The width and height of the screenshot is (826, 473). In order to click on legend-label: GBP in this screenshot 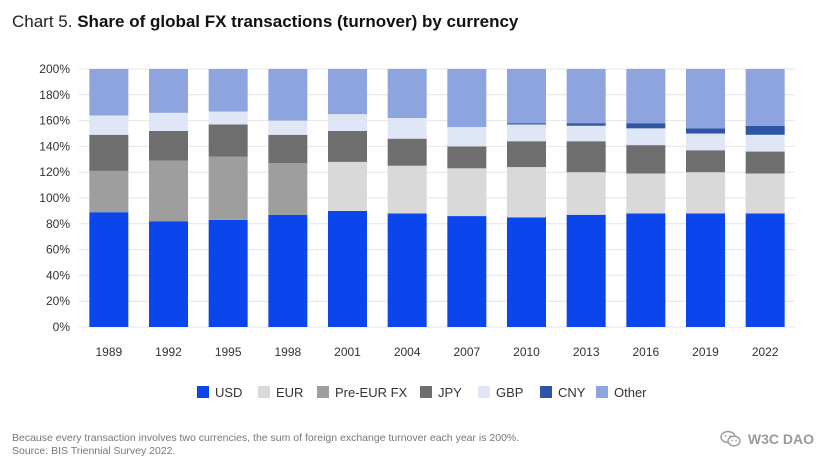, I will do `click(510, 392)`.